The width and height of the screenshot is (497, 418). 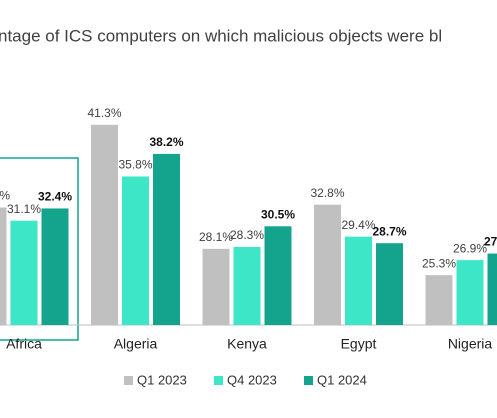 I want to click on value-label: 28.1%, so click(x=216, y=237).